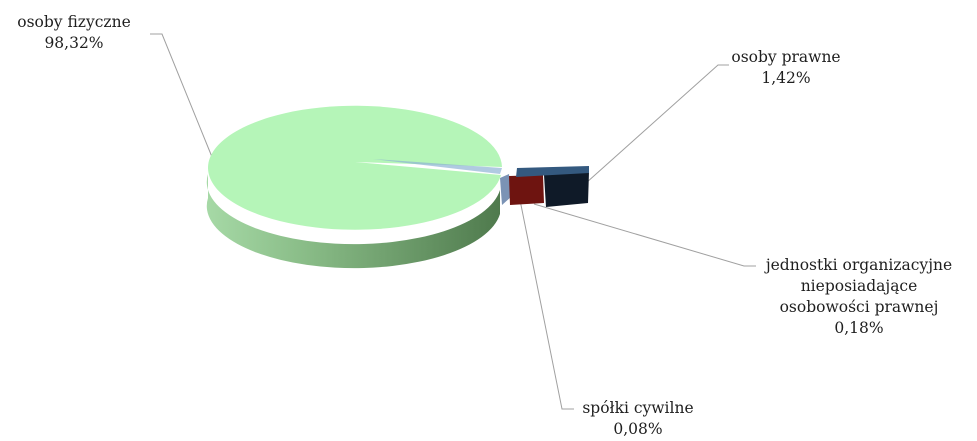  I want to click on leader-line-osoby-fizyczne, so click(181, 95).